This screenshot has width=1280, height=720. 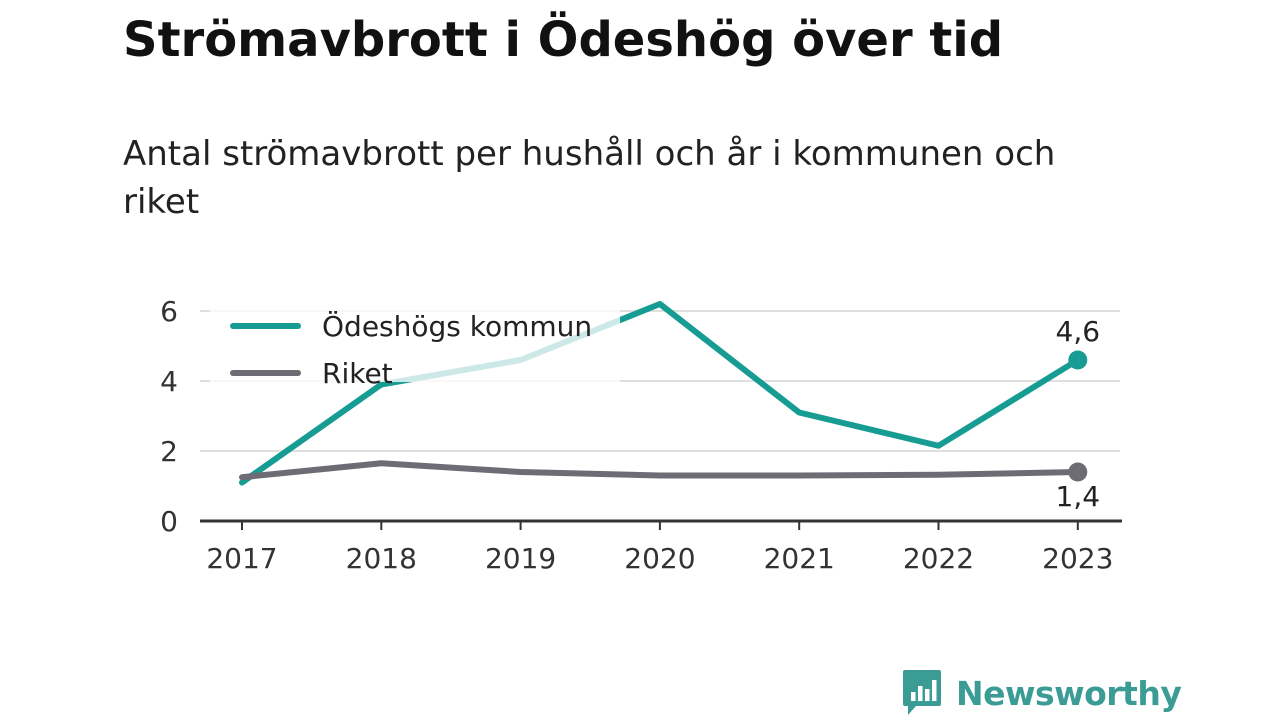 I want to click on end-point-kommun, so click(x=1078, y=360).